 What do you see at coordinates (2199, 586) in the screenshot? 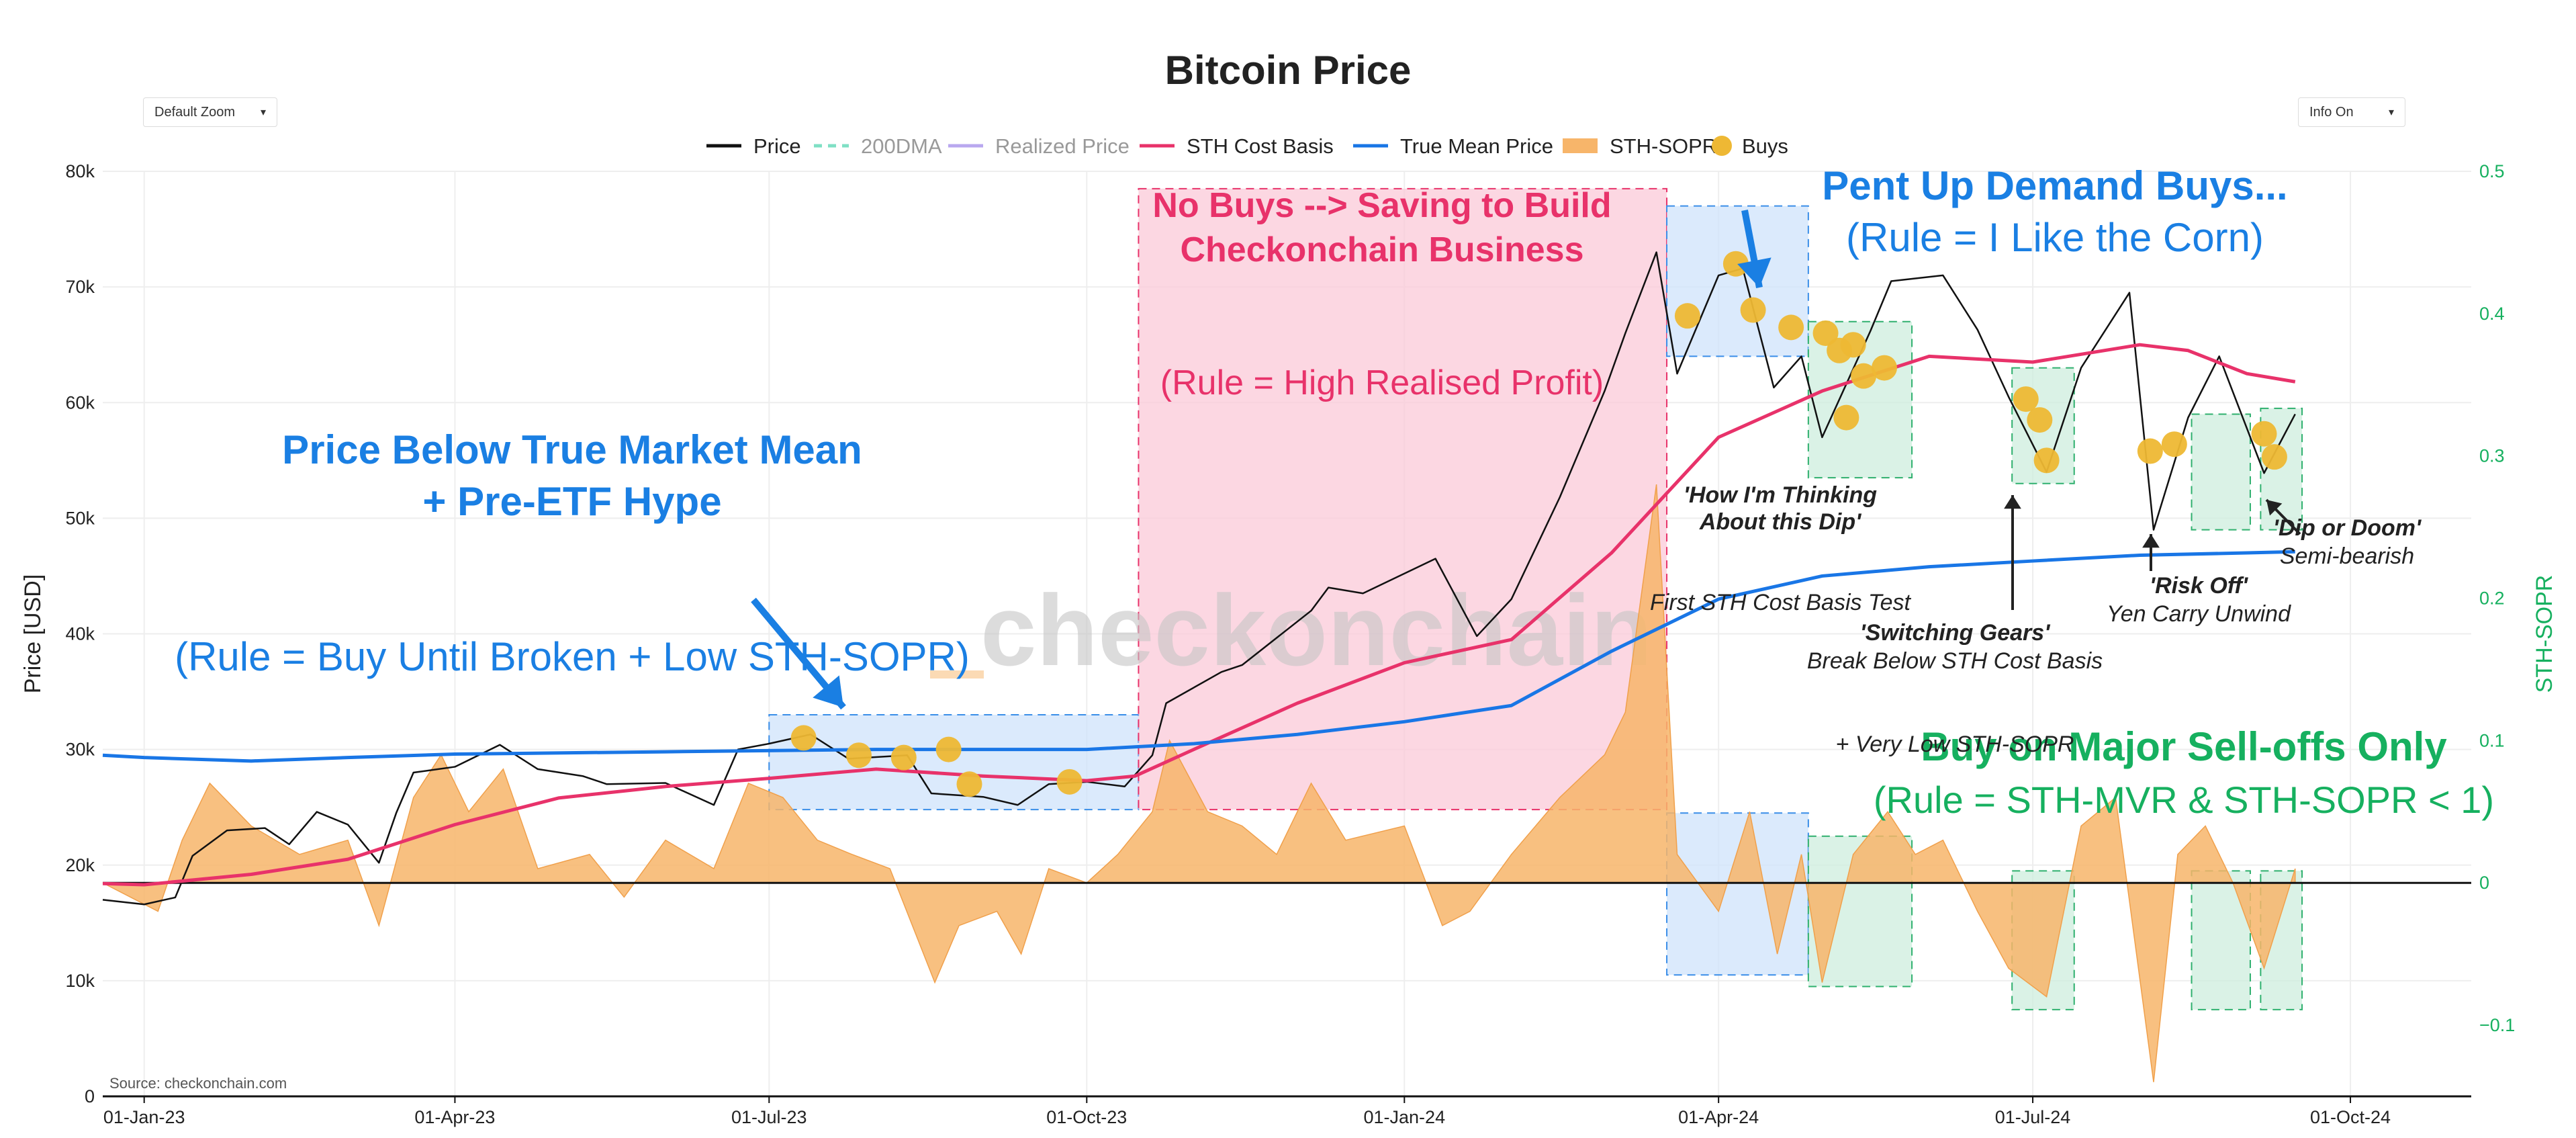
I see `annotation-line: 'Risk Off'` at bounding box center [2199, 586].